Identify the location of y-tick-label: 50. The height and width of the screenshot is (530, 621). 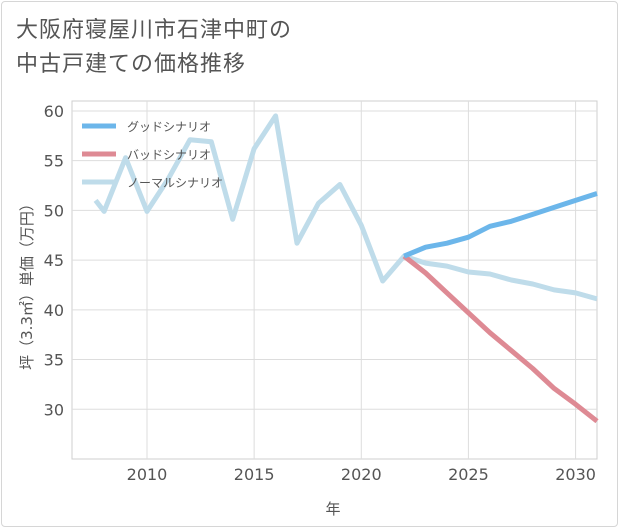
(54, 210).